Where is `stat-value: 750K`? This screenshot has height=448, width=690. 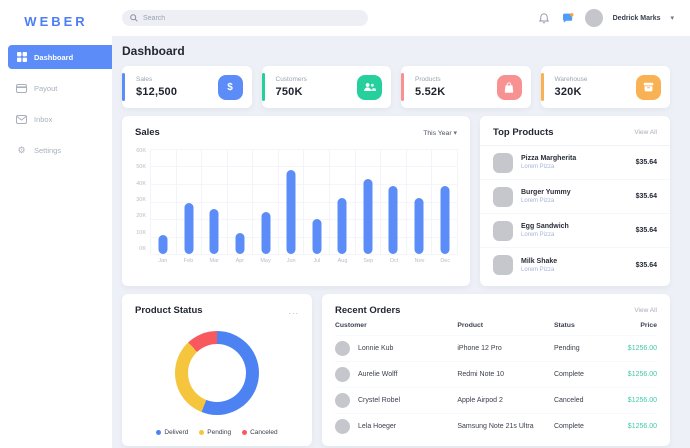 stat-value: 750K is located at coordinates (289, 92).